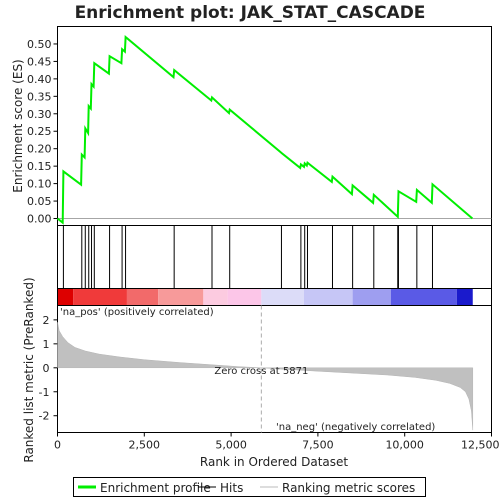 Image resolution: width=500 pixels, height=500 pixels. What do you see at coordinates (29, 369) in the screenshot?
I see `ranked-ylabel: Ranked list metric (PreRanked)` at bounding box center [29, 369].